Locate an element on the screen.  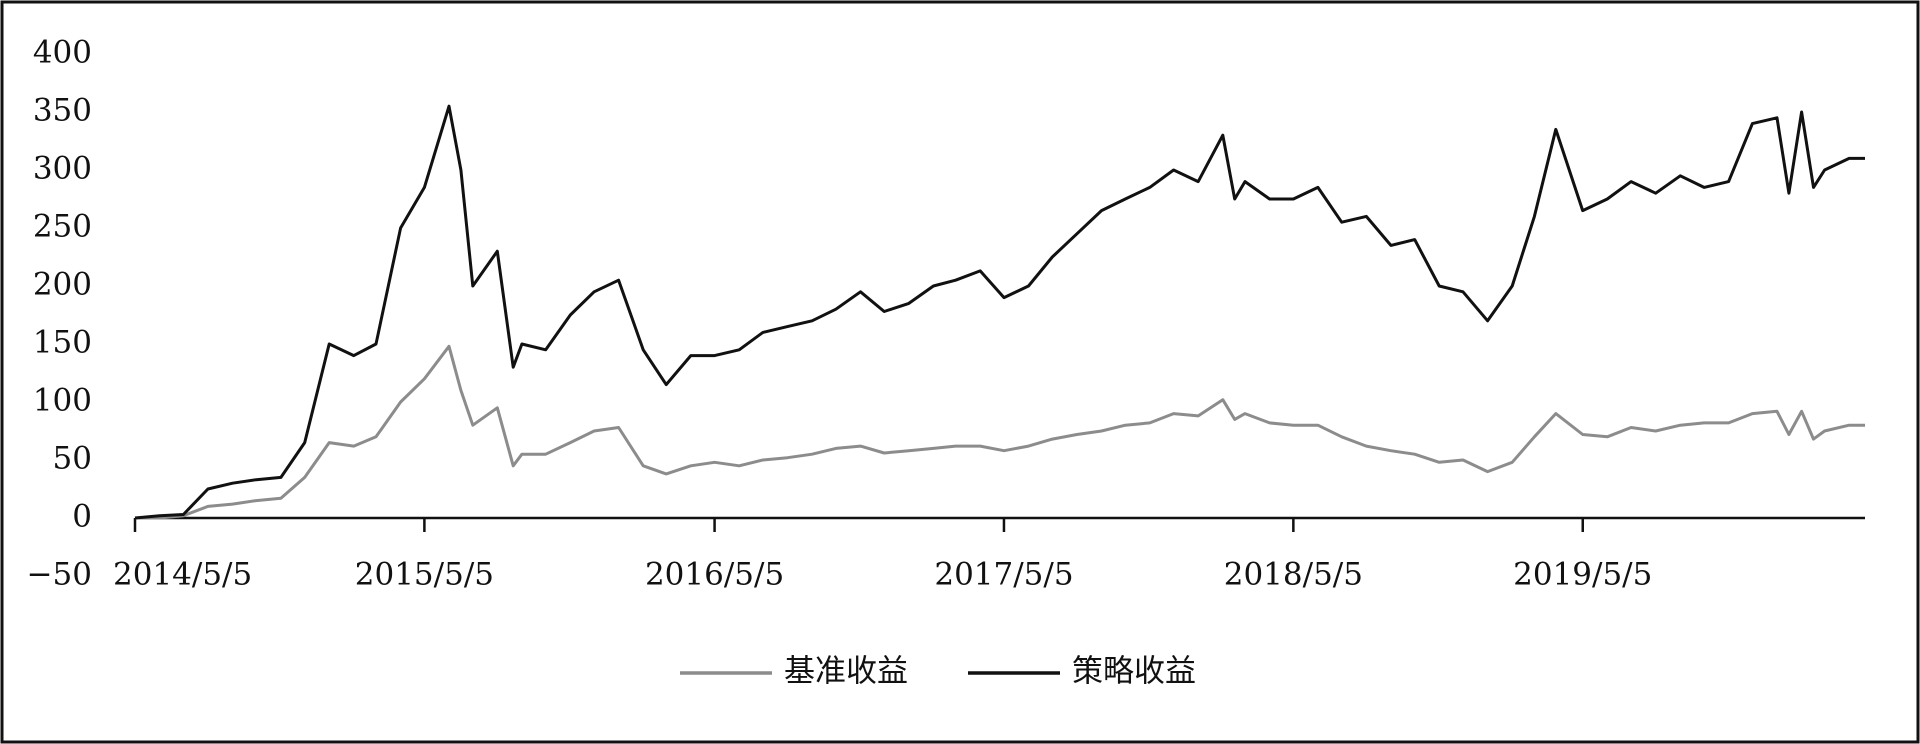
x-tick-label: 2014/5/5 is located at coordinates (182, 575).